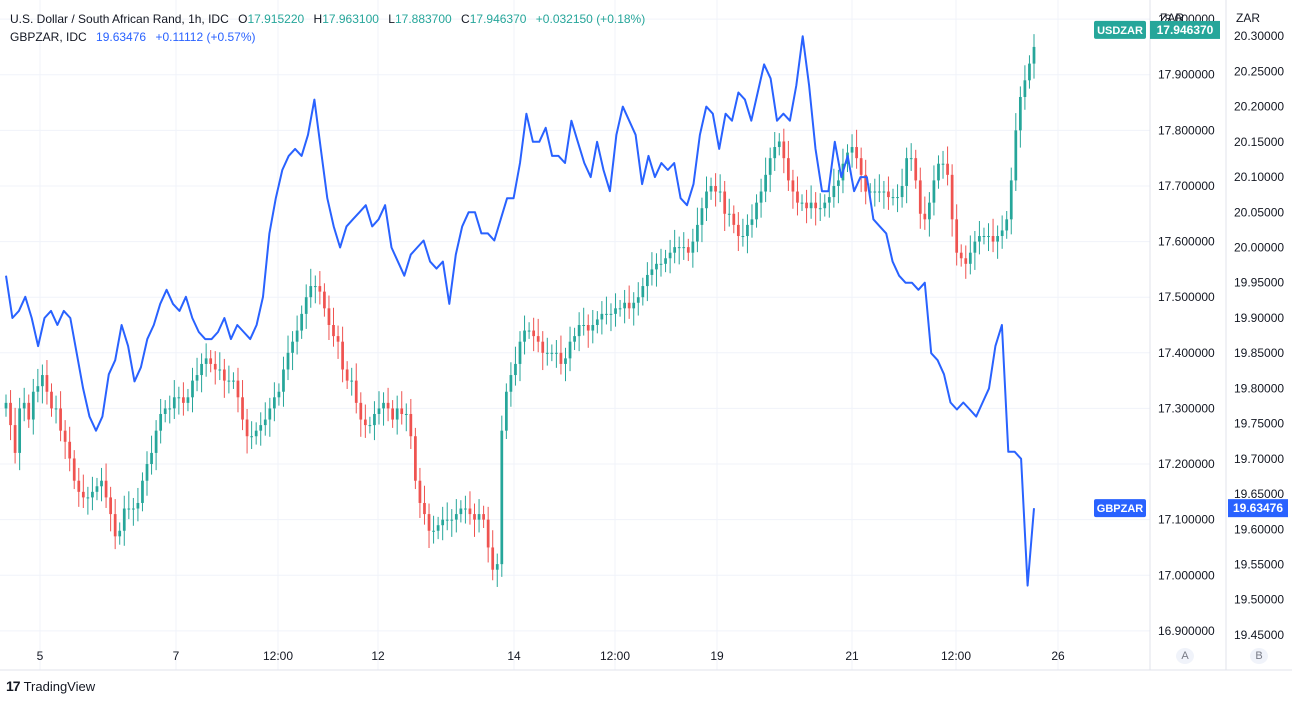  I want to click on y-tick-label-a: 17.400000, so click(1186, 353).